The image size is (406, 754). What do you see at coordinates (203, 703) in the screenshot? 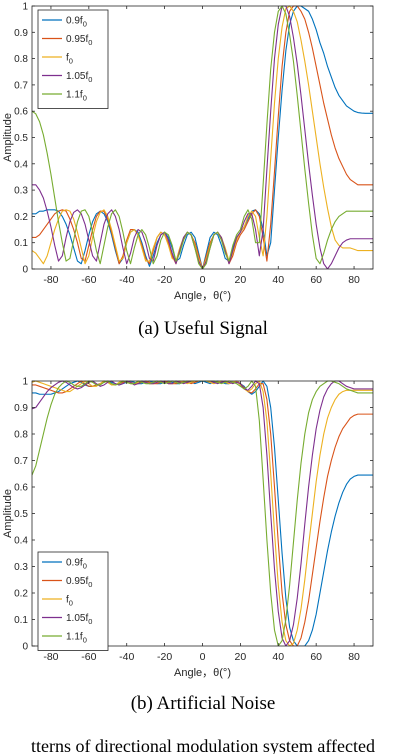
I see `caption-artificial-noise: (b) Artificial Noise` at bounding box center [203, 703].